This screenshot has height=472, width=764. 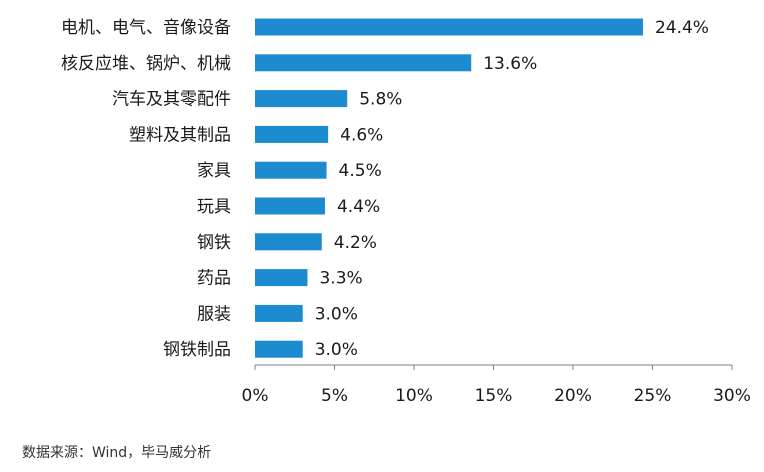 What do you see at coordinates (682, 28) in the screenshot?
I see `value-label: 24.4%` at bounding box center [682, 28].